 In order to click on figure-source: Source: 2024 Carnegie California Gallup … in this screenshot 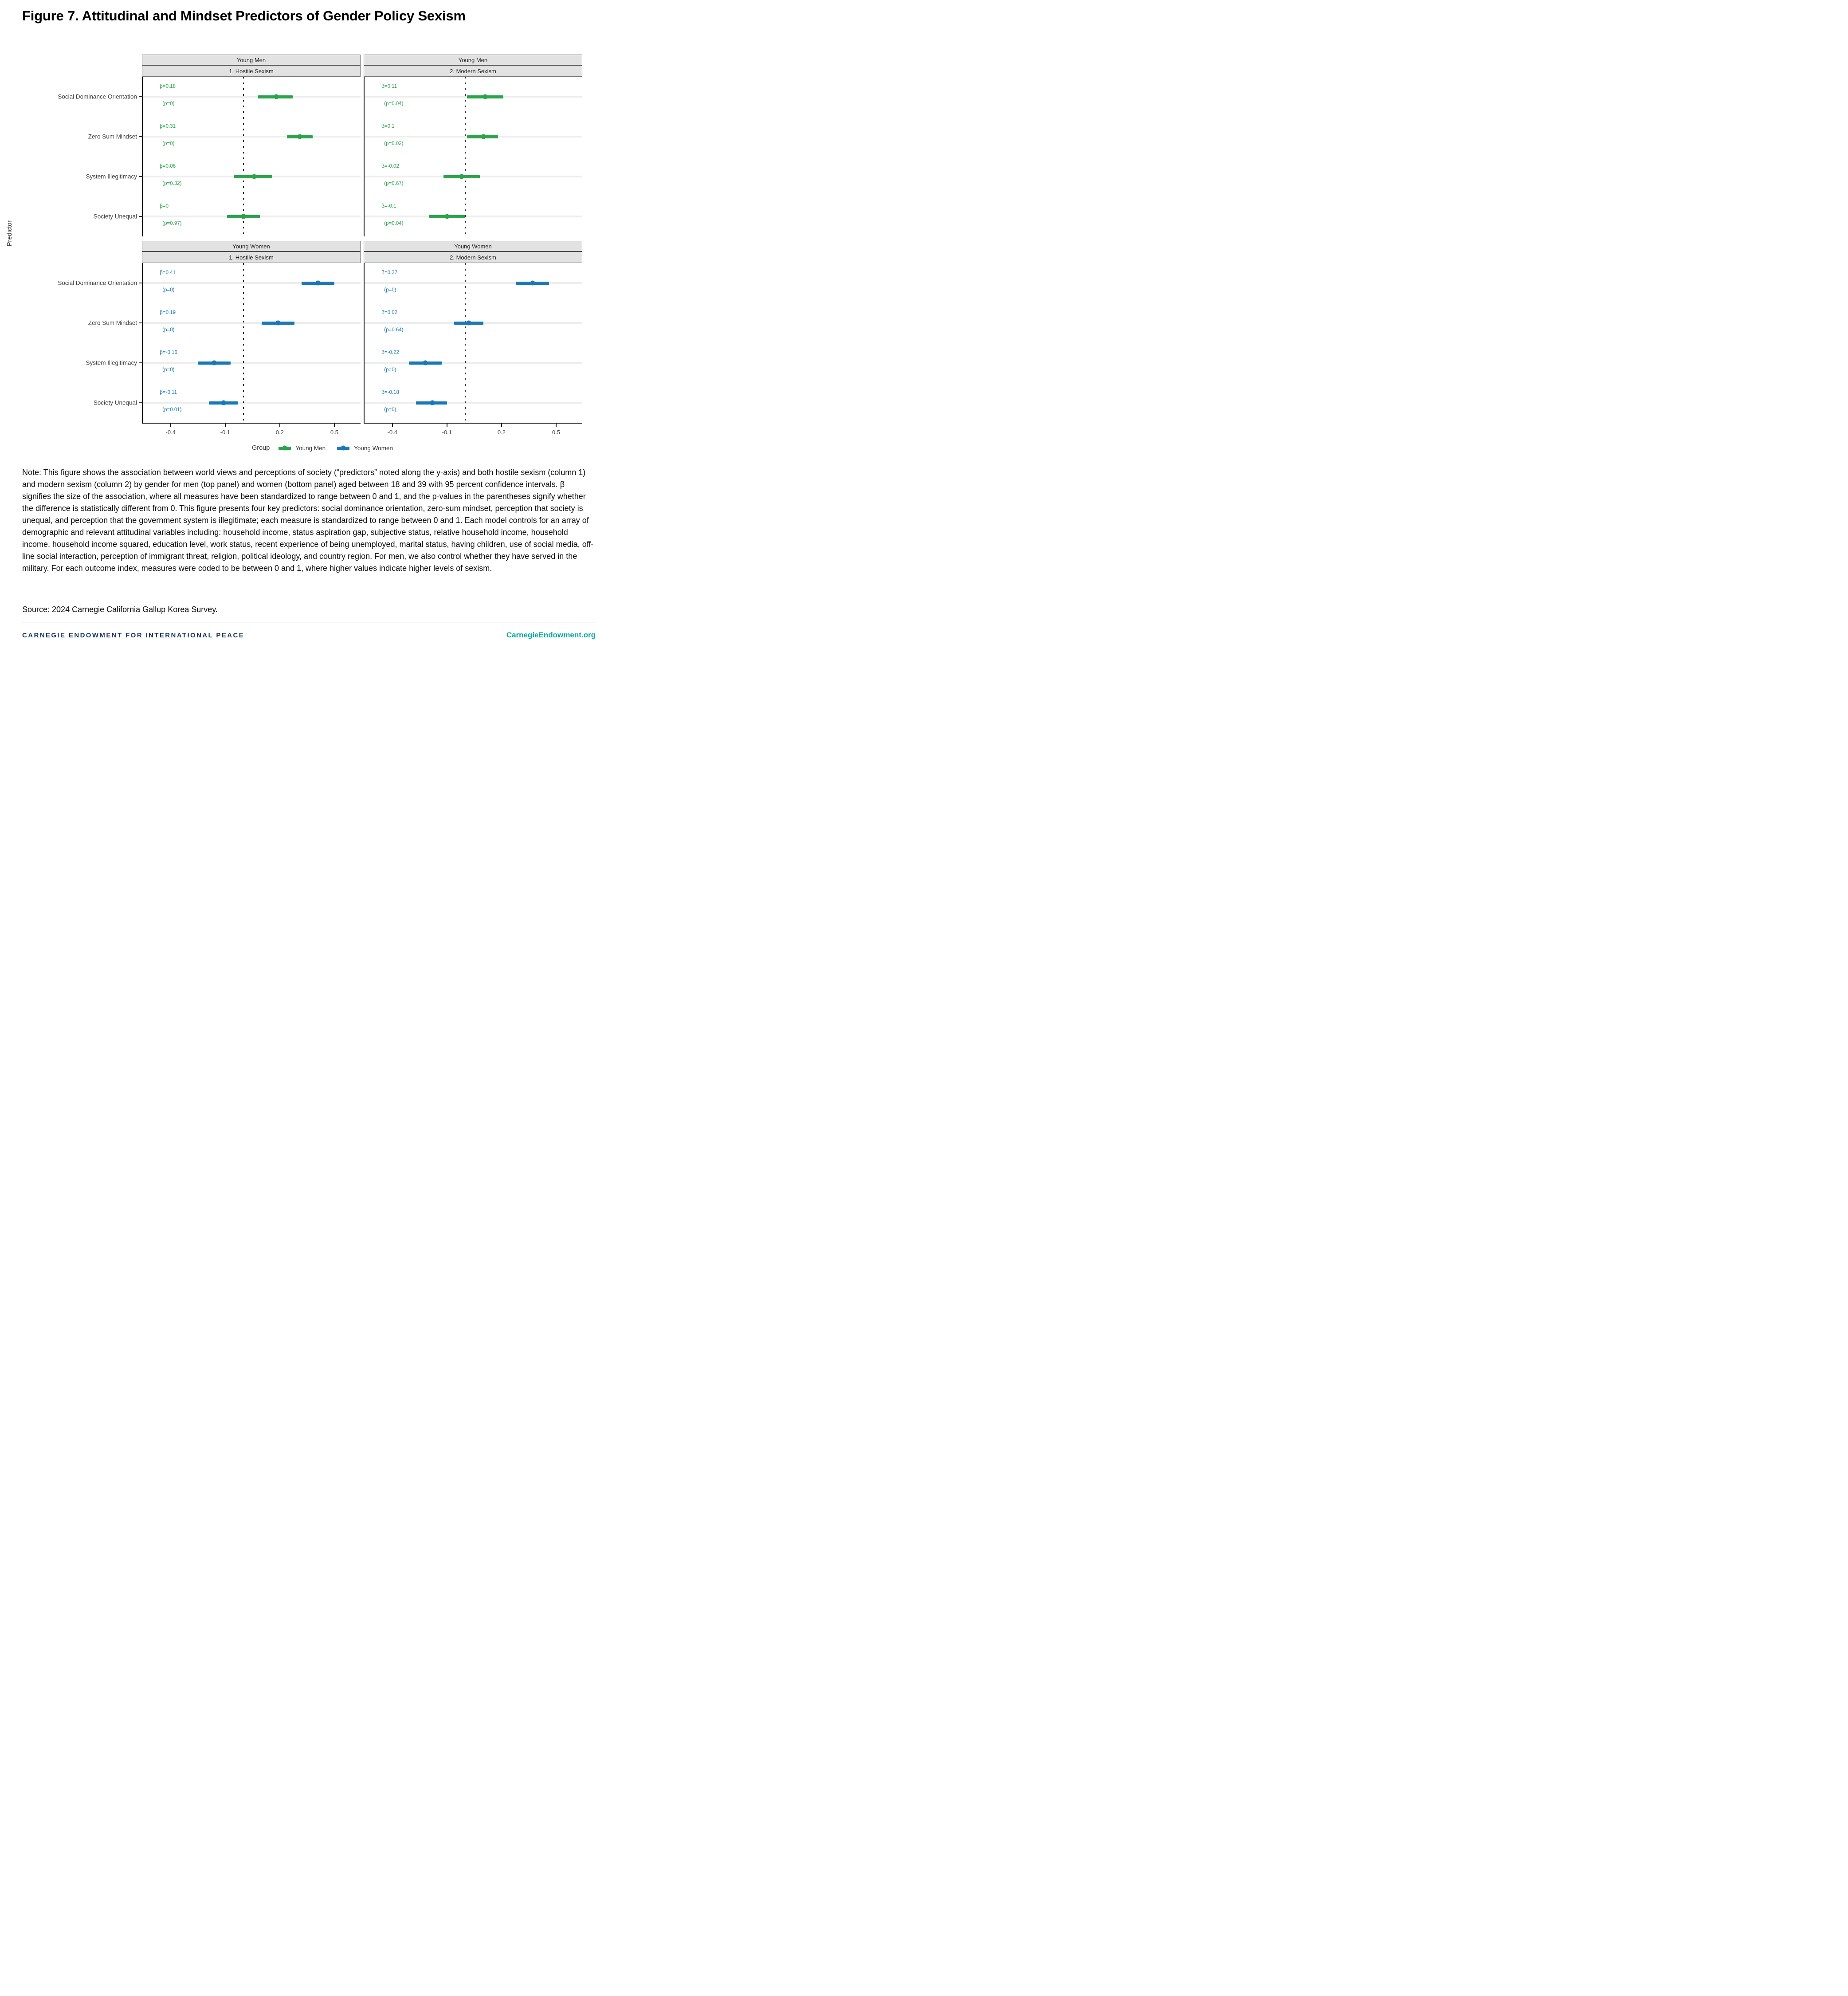, I will do `click(120, 609)`.